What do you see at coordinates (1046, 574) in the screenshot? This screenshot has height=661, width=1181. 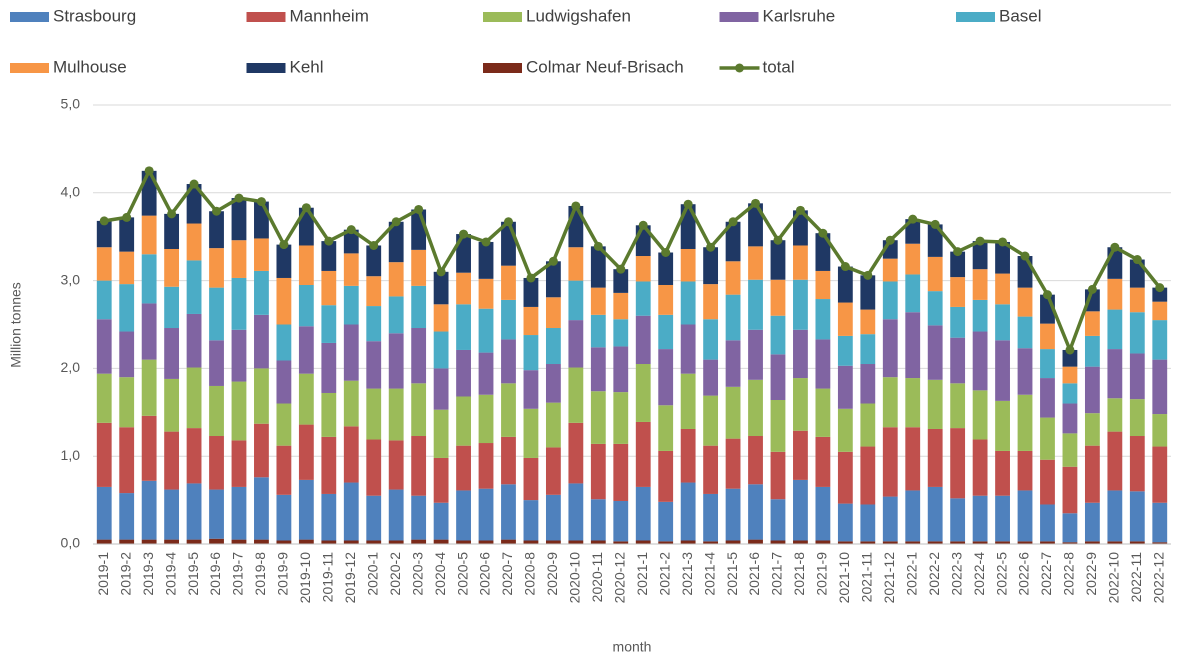 I see `x-tick-label: 2022-7` at bounding box center [1046, 574].